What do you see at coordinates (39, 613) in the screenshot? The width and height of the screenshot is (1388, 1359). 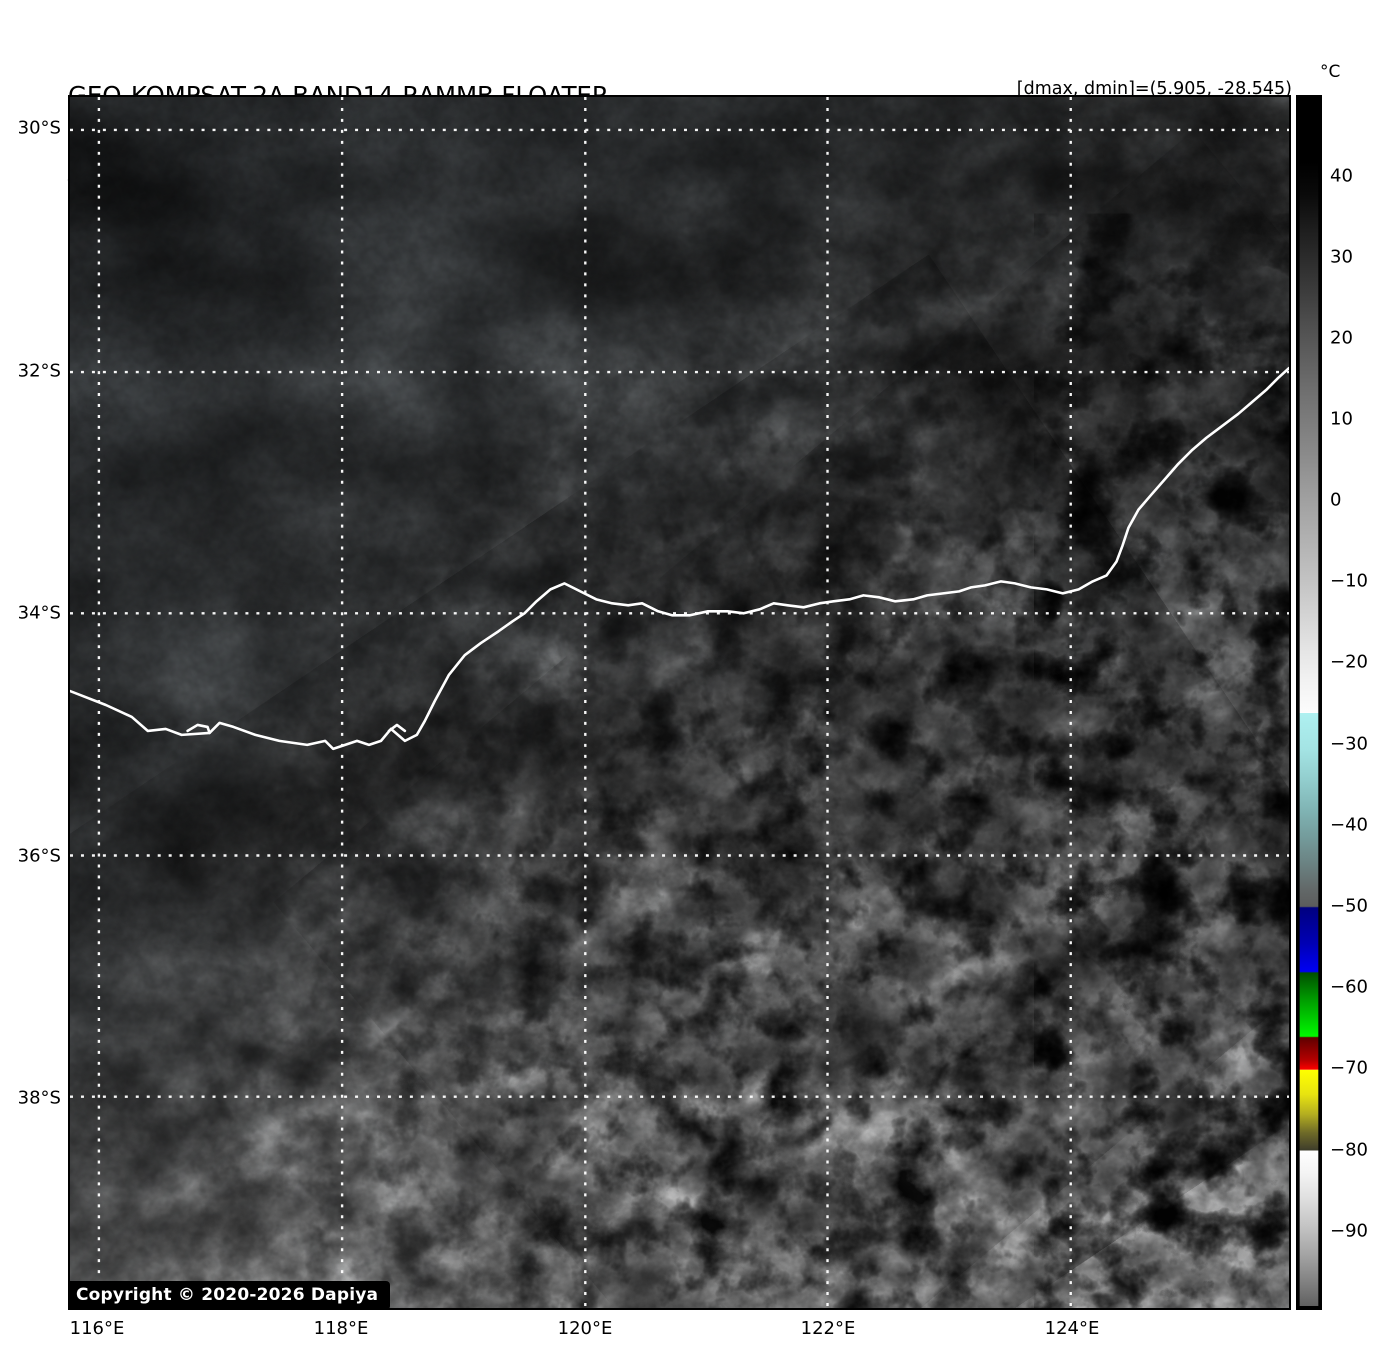 I see `y-axis-tick-34S: 34°S` at bounding box center [39, 613].